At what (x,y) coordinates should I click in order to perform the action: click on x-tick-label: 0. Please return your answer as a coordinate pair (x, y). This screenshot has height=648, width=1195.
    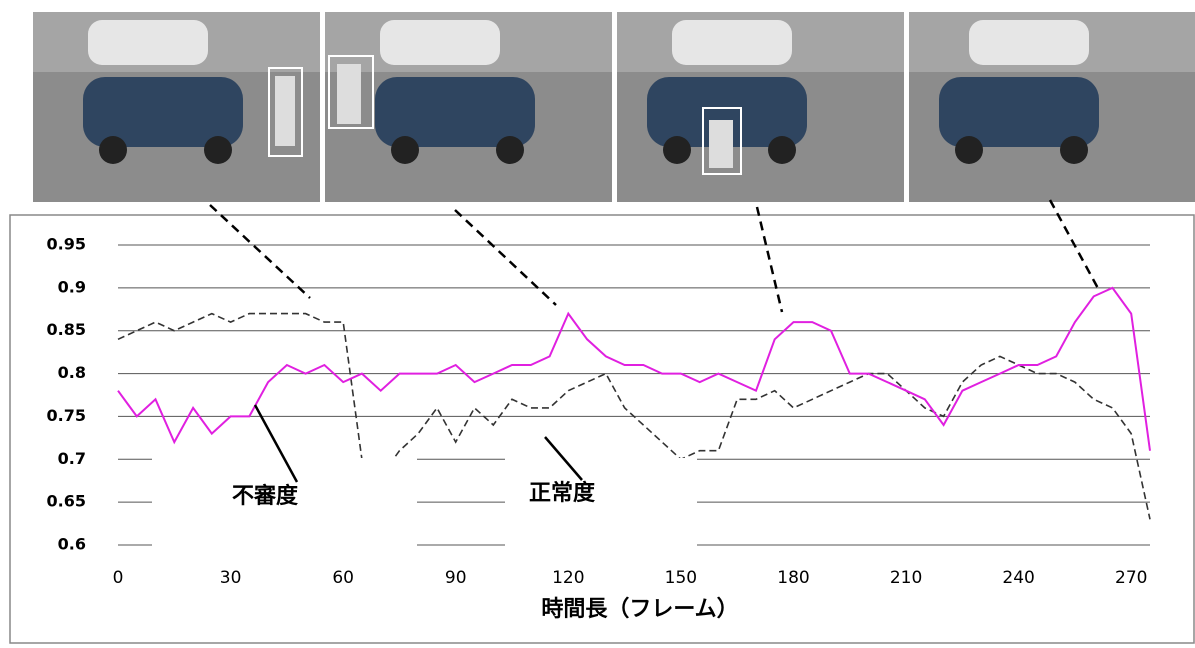
    Looking at the image, I should click on (118, 578).